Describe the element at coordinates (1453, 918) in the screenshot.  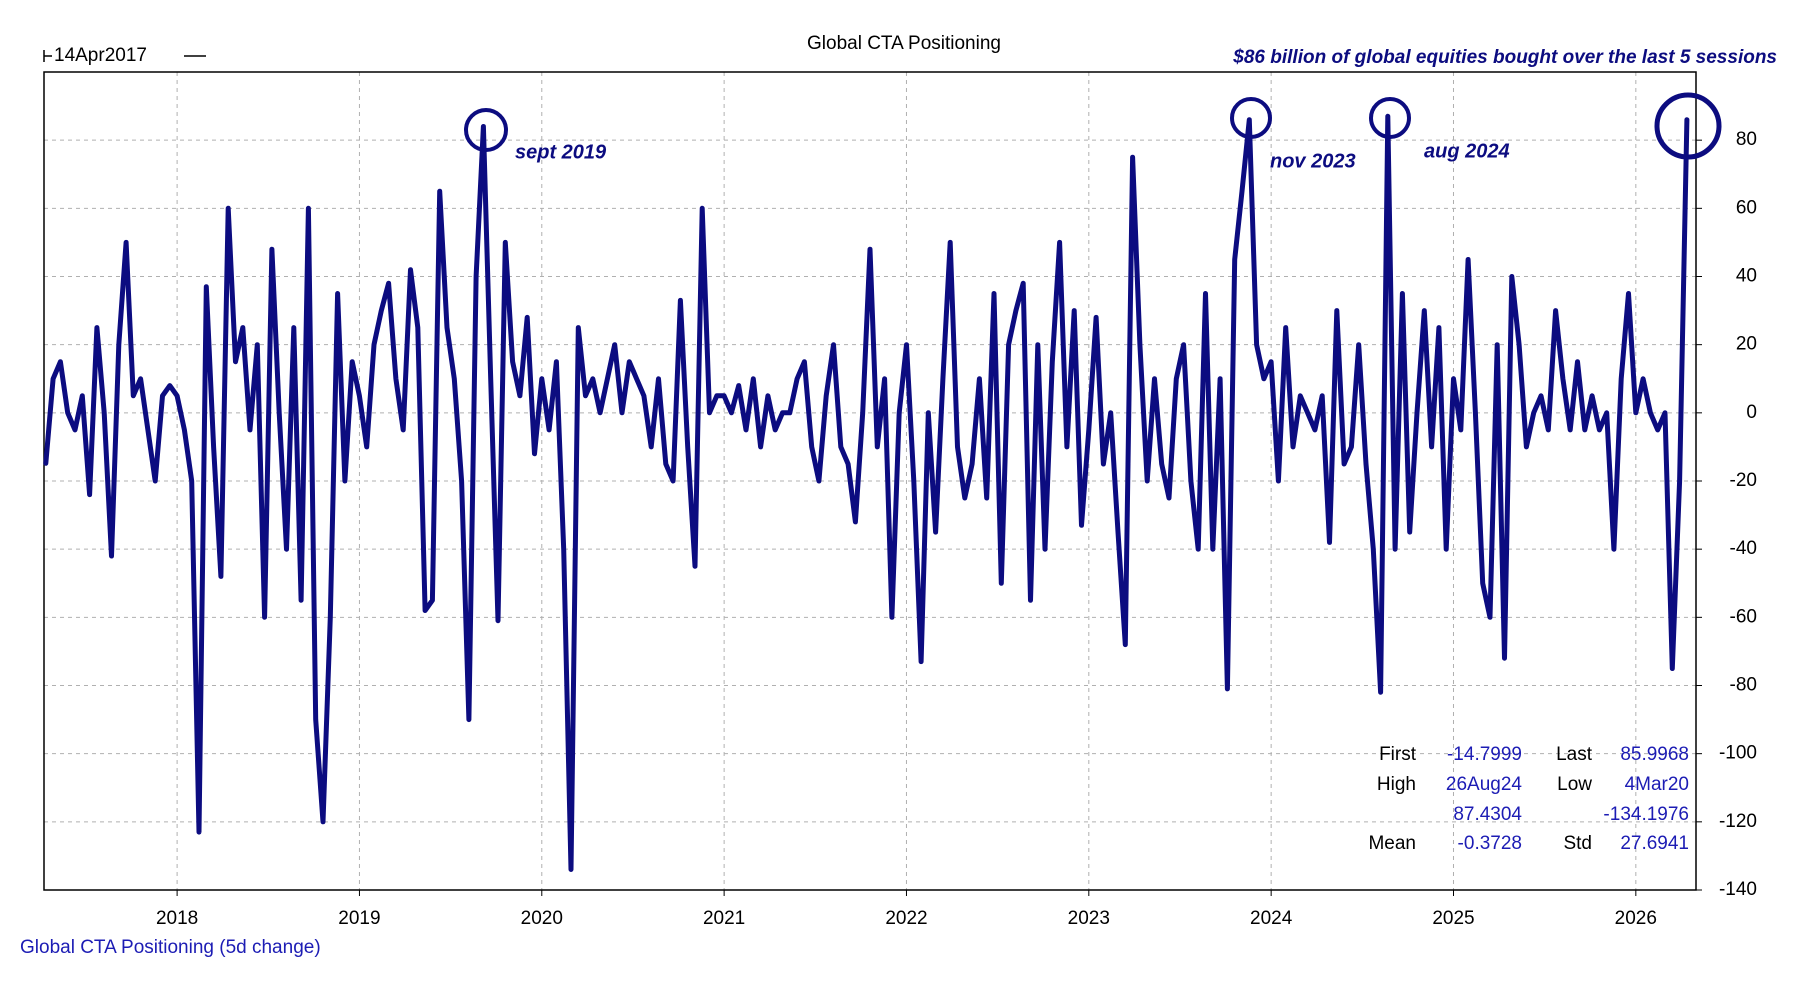
I see `x-tick-label: 2025` at that location.